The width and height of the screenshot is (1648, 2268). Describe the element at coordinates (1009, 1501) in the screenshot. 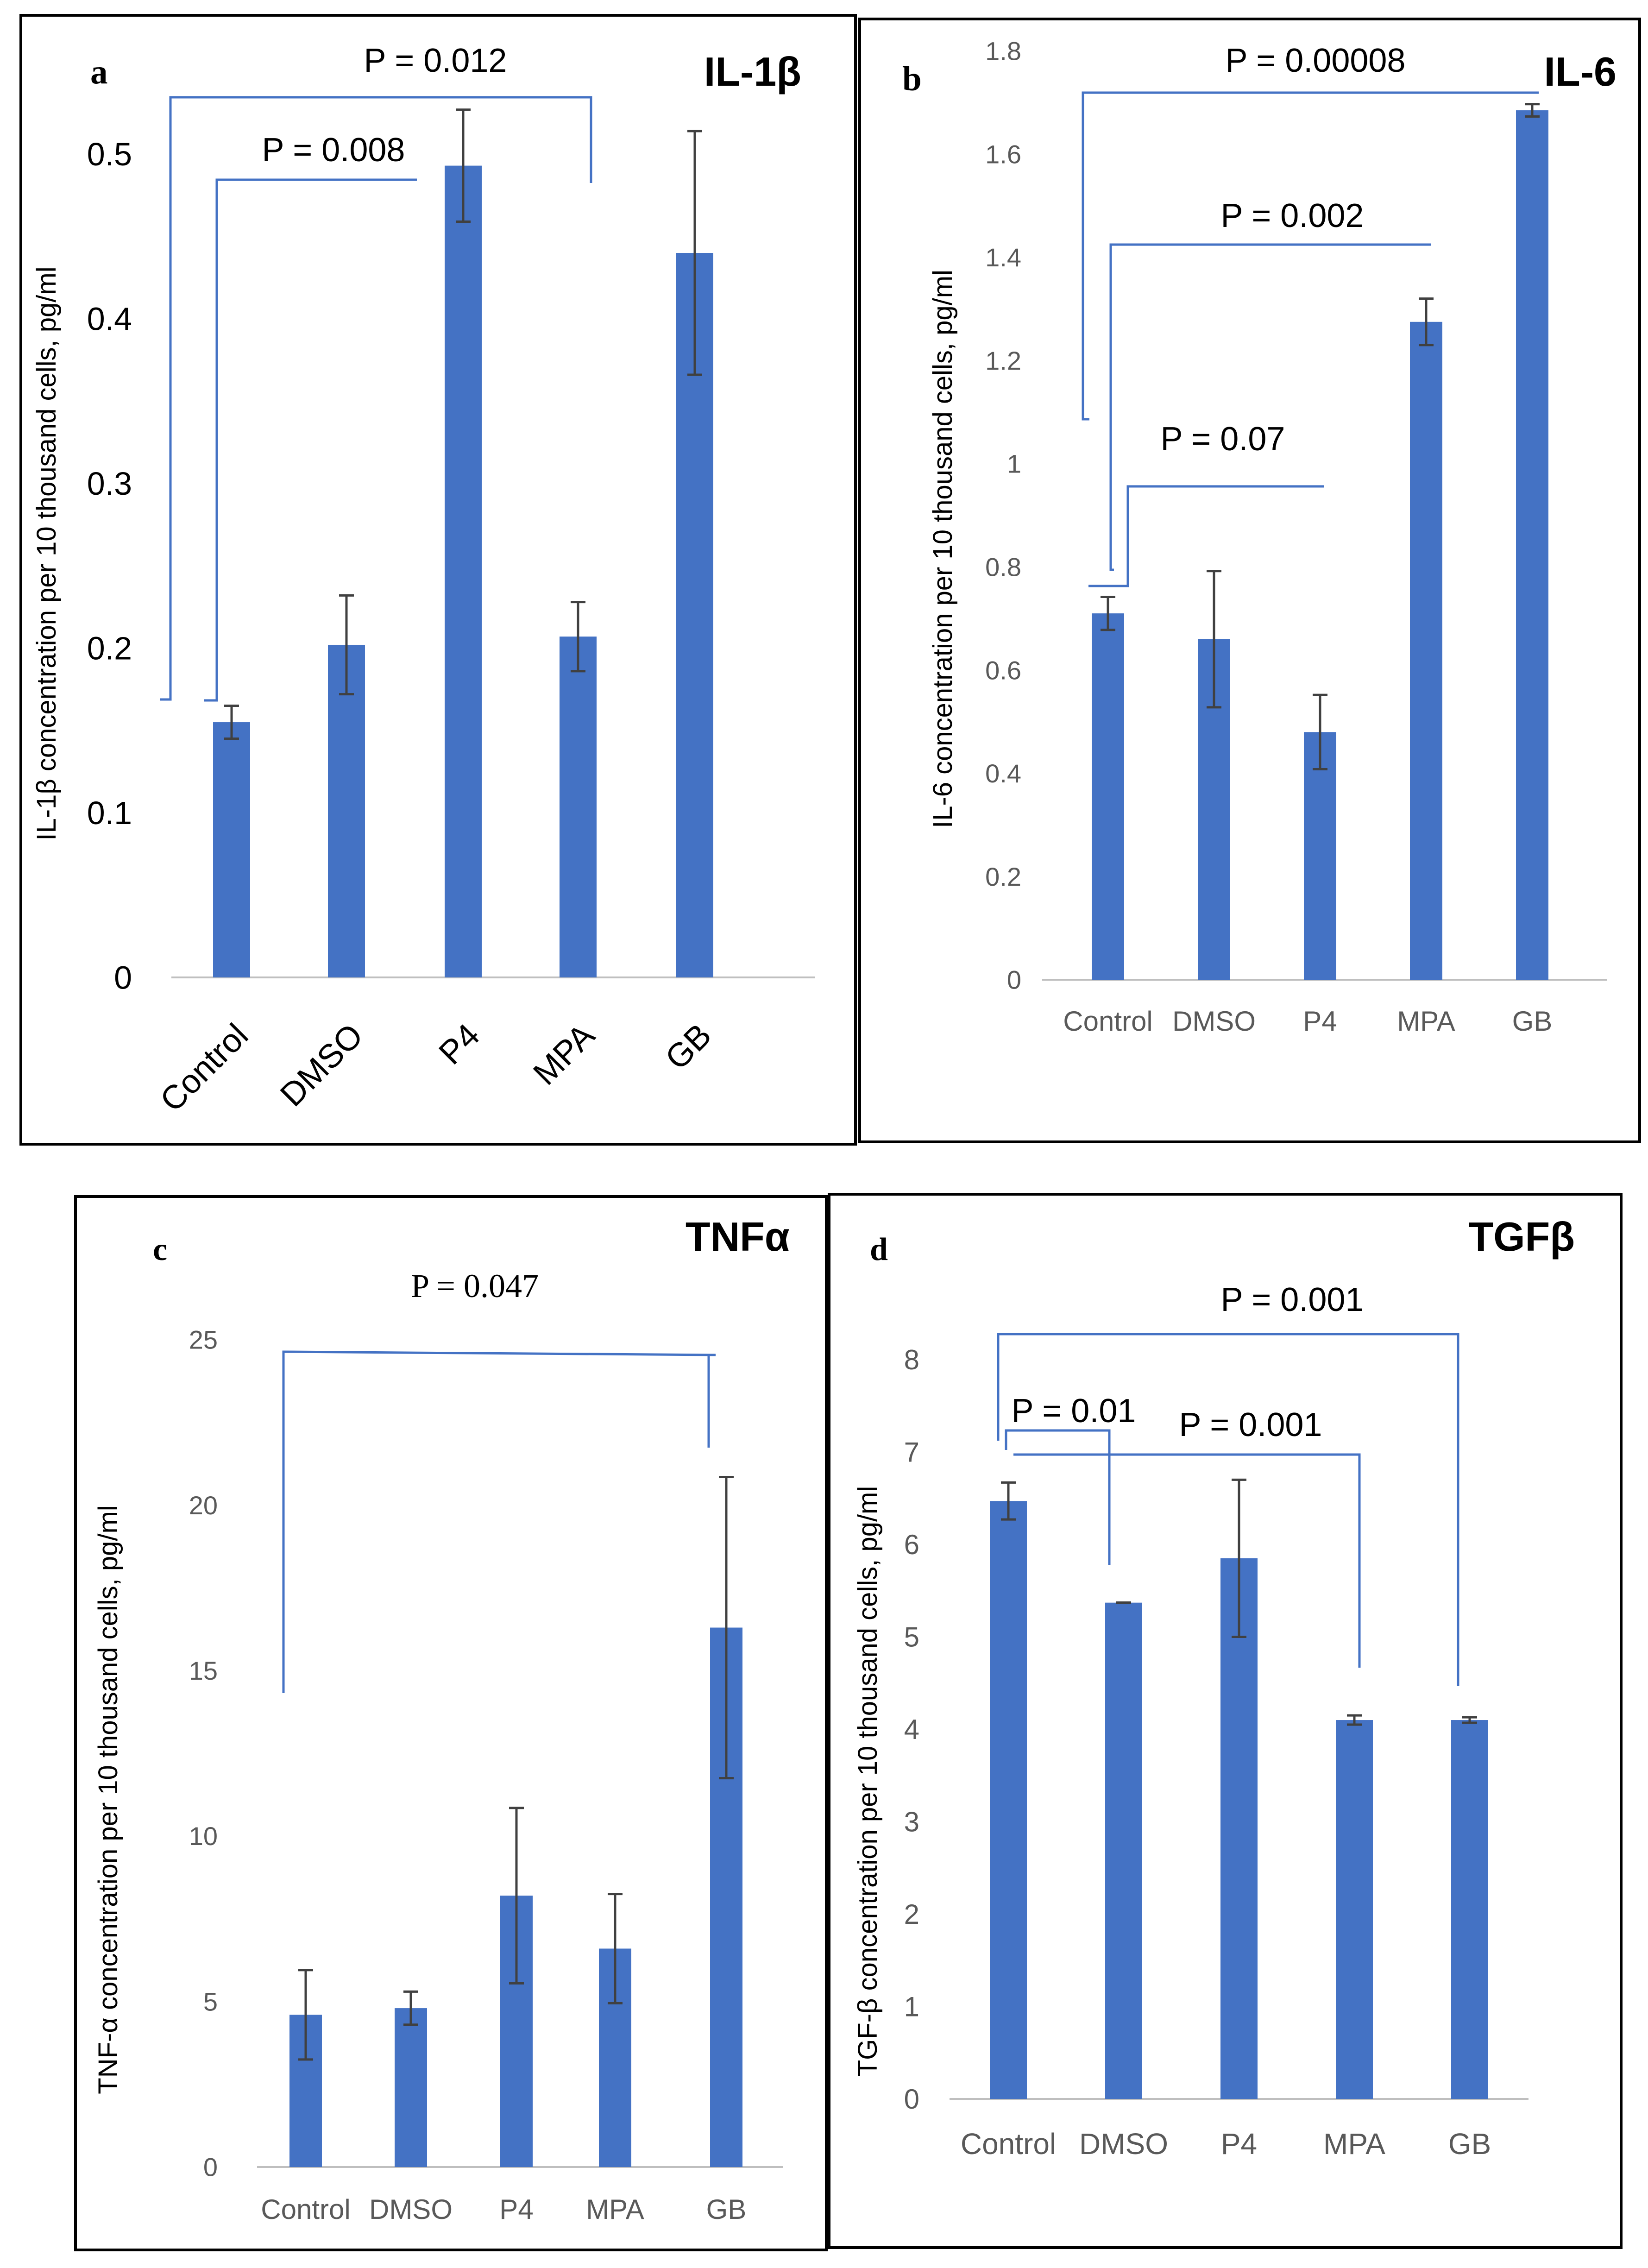

I see `panel-d-error-bar-control` at that location.